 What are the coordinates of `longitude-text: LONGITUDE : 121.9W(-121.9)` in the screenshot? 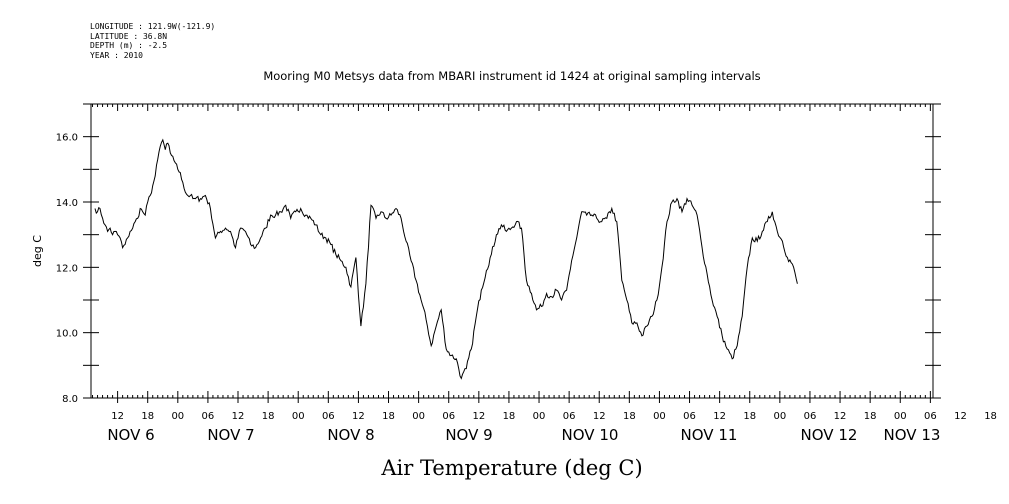 It's located at (153, 26).